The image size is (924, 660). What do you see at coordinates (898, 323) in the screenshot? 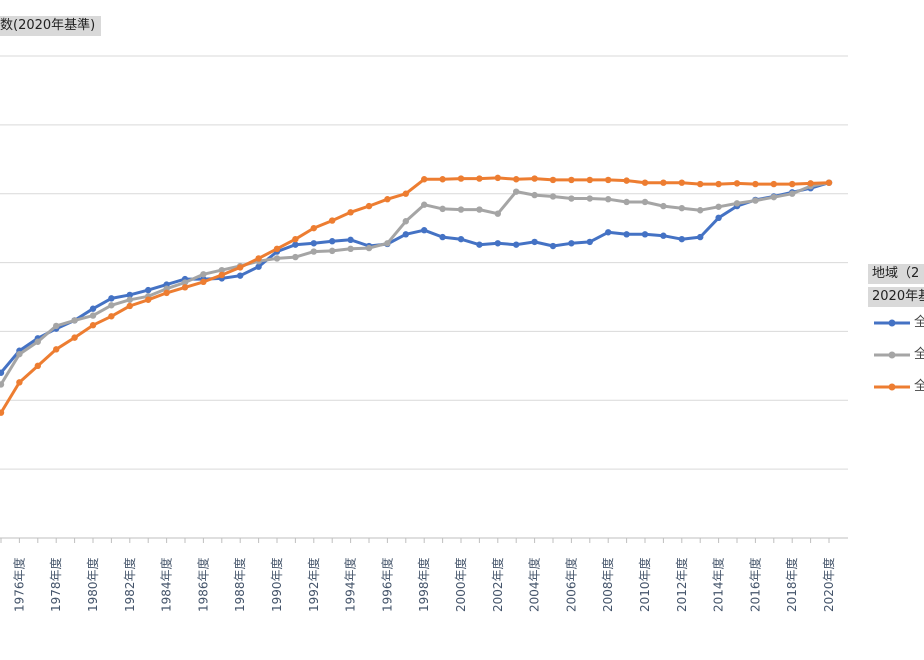
I see `legend-entry-1: 全` at bounding box center [898, 323].